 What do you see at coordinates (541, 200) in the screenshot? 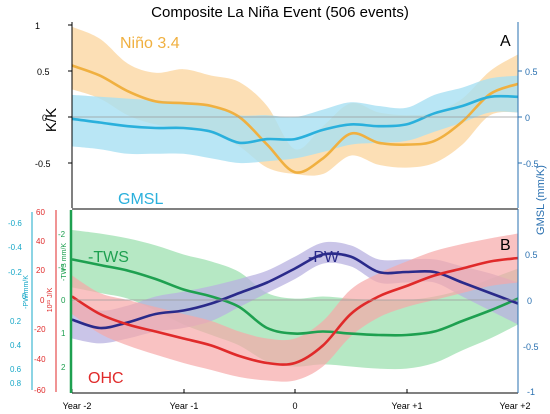
I see `gmsl-right-axis-label: GMSL (mm/K)` at bounding box center [541, 200].